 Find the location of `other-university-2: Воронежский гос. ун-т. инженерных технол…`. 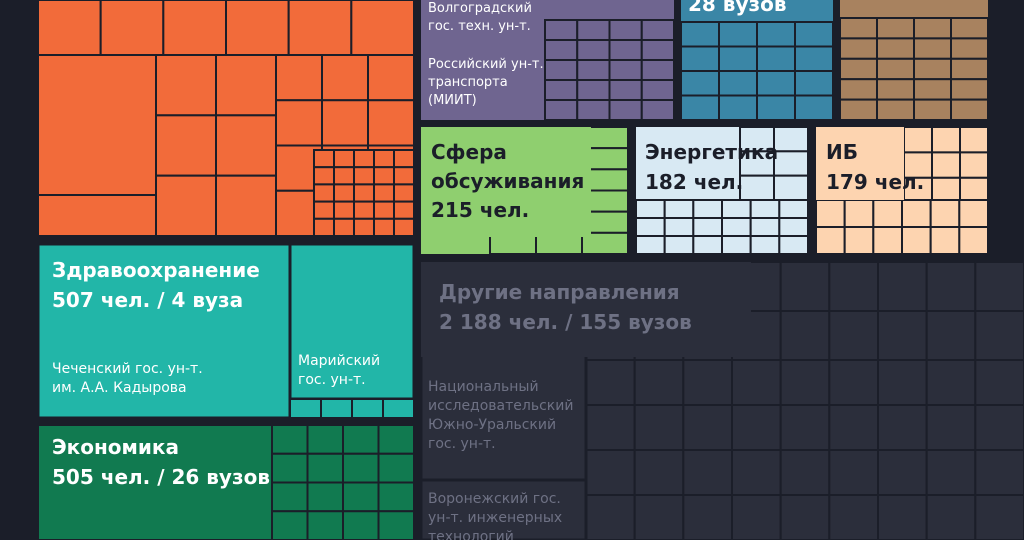

other-university-2: Воронежский гос. ун-т. инженерных технол… is located at coordinates (495, 515).